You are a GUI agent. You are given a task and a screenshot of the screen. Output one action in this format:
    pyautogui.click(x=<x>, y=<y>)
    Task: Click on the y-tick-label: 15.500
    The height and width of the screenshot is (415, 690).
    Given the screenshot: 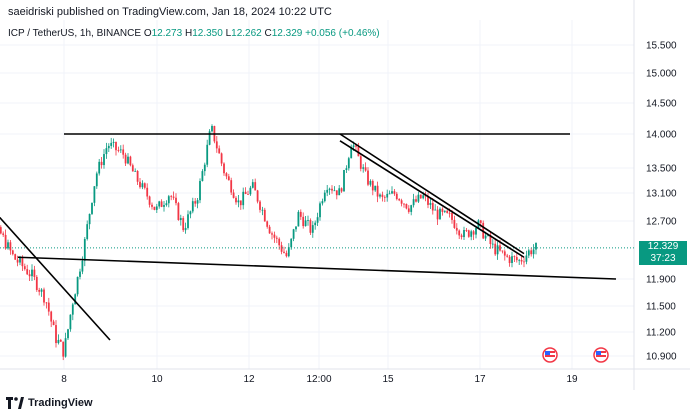 What is the action you would take?
    pyautogui.click(x=661, y=46)
    